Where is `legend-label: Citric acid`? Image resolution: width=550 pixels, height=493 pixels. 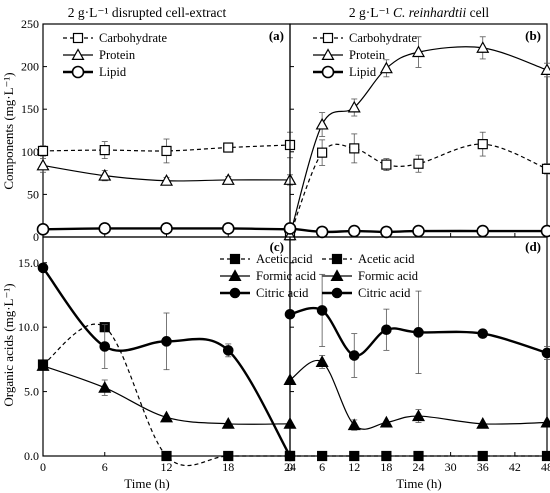 legend-label: Citric acid is located at coordinates (384, 293).